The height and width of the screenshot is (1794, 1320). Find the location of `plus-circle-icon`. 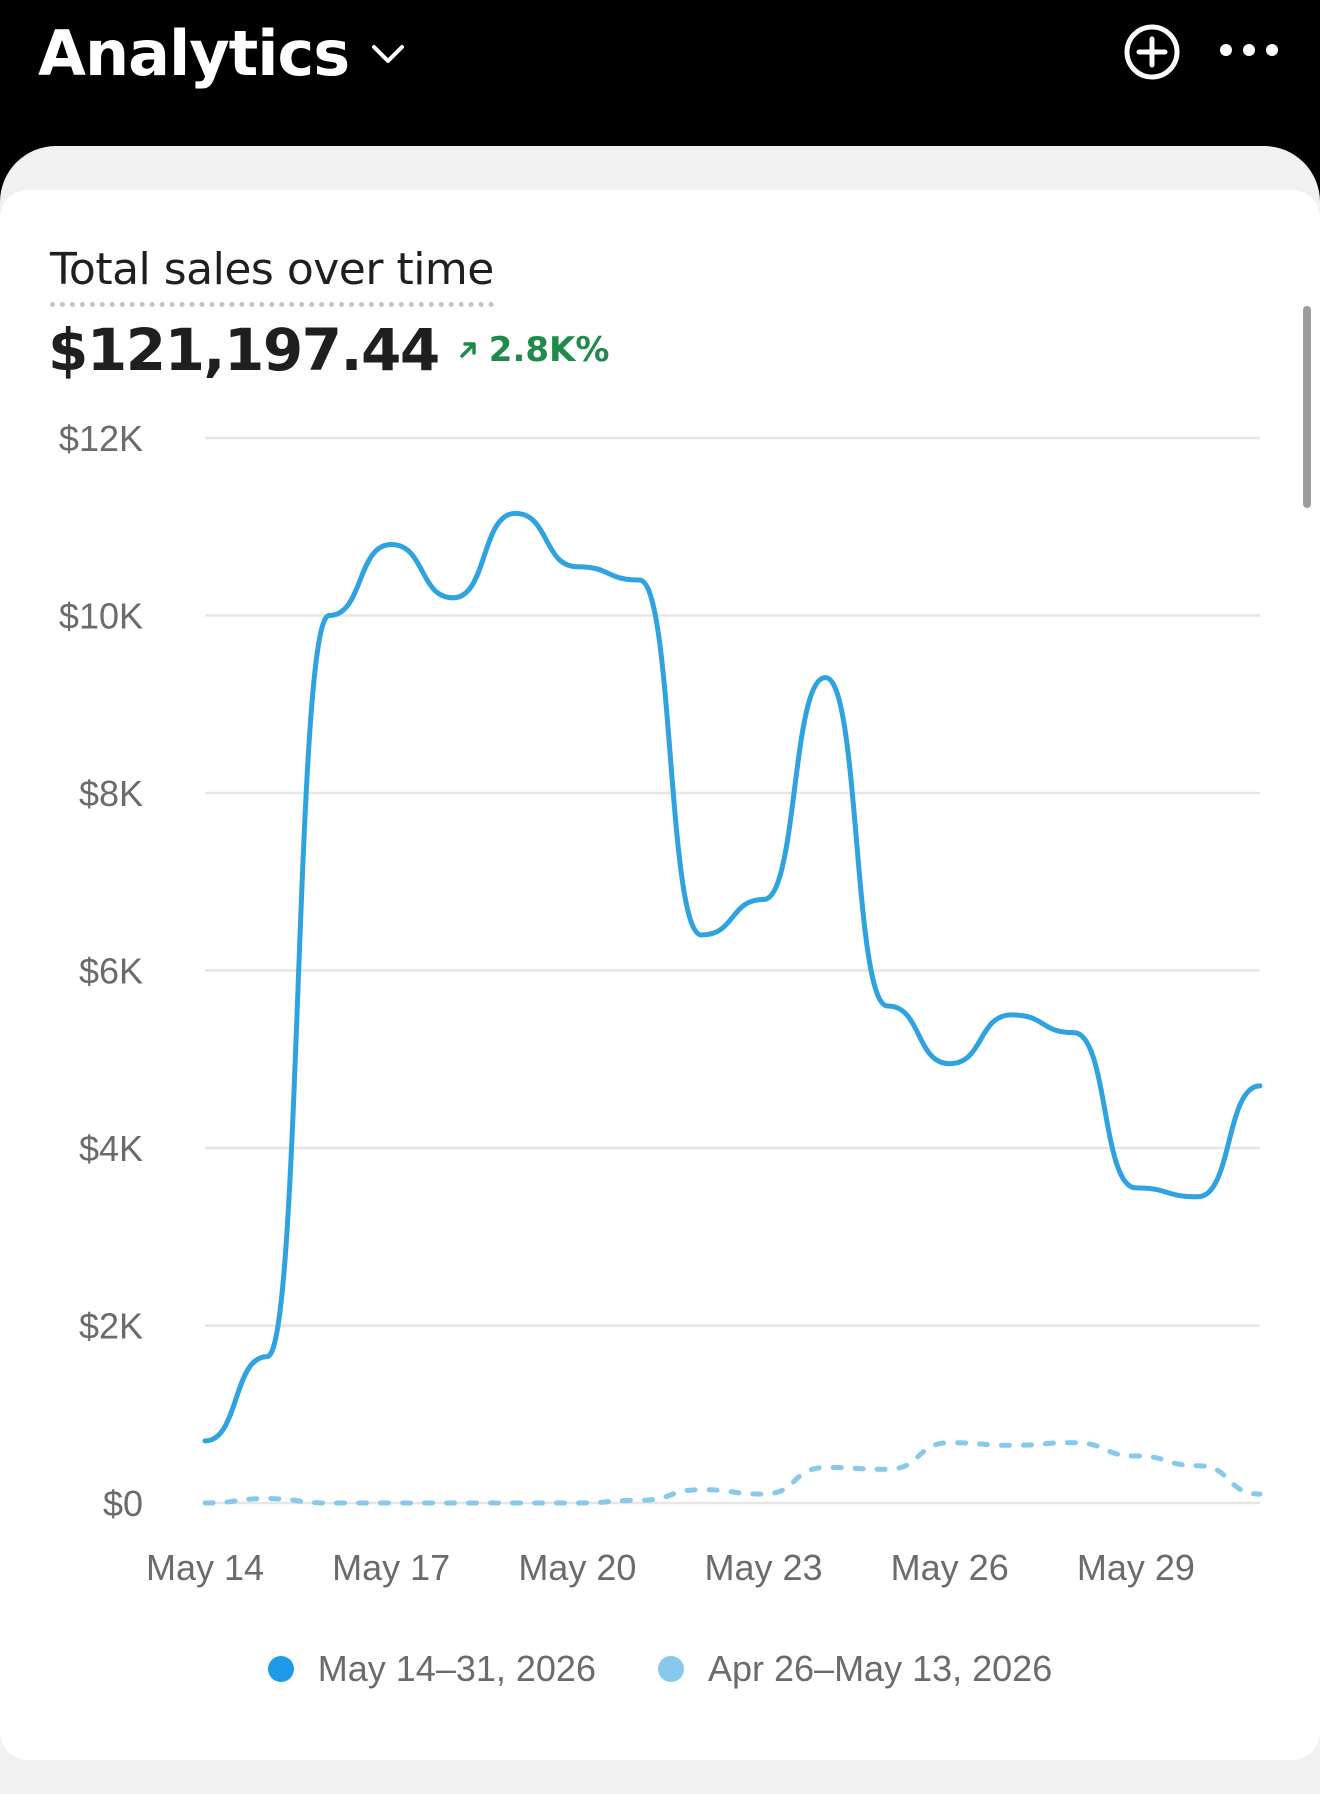

plus-circle-icon is located at coordinates (1152, 52).